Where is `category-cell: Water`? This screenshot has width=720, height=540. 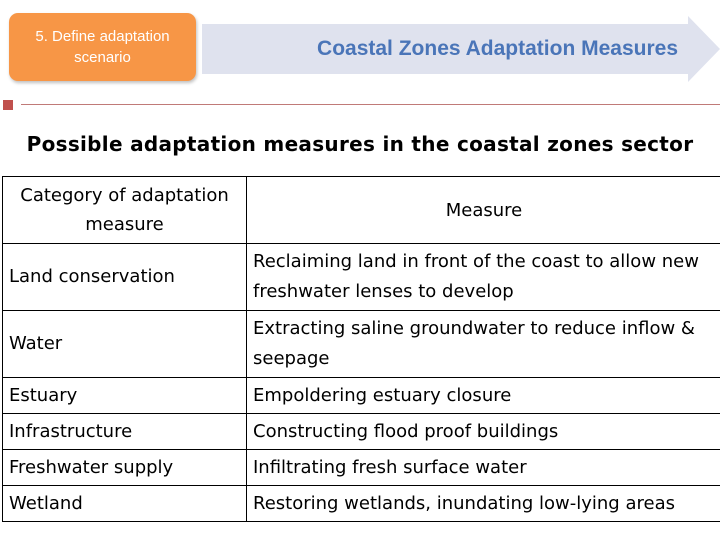 category-cell: Water is located at coordinates (124, 344).